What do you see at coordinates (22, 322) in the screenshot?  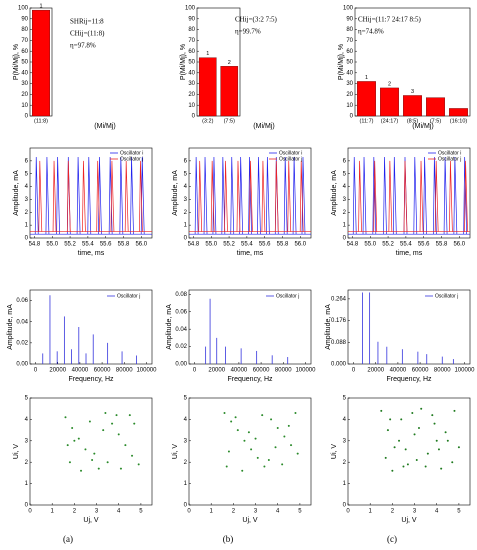 I see `y-tick-label: 0.04` at bounding box center [22, 322].